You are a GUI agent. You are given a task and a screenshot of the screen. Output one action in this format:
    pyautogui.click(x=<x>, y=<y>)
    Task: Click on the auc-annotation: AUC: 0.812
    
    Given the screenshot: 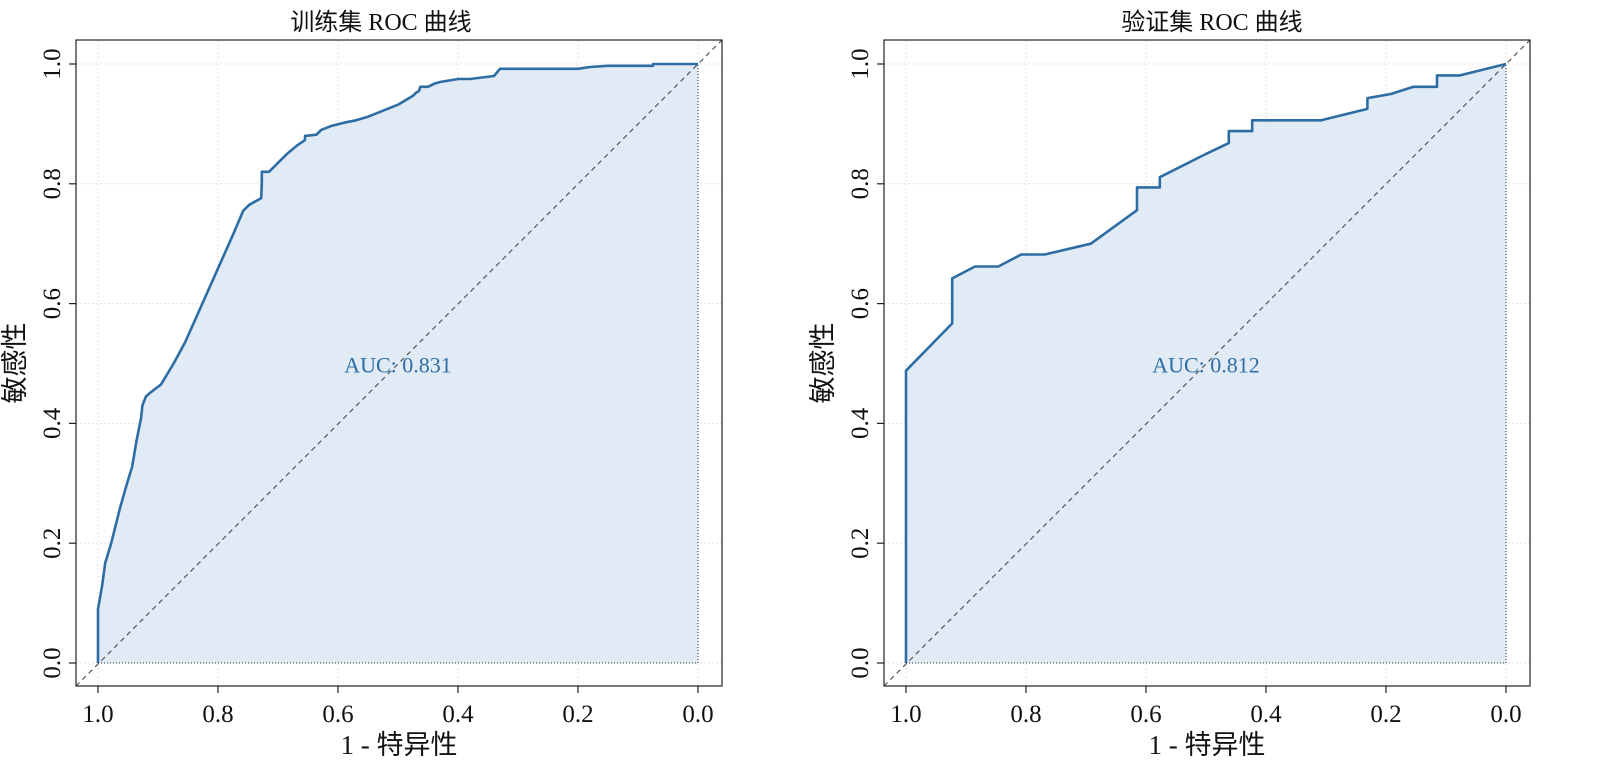 What is the action you would take?
    pyautogui.click(x=1206, y=364)
    